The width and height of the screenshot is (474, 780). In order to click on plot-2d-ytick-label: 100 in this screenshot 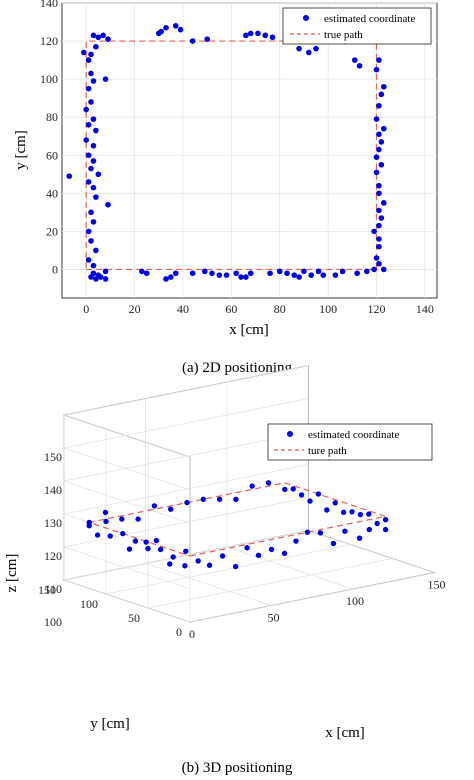, I will do `click(49, 79)`.